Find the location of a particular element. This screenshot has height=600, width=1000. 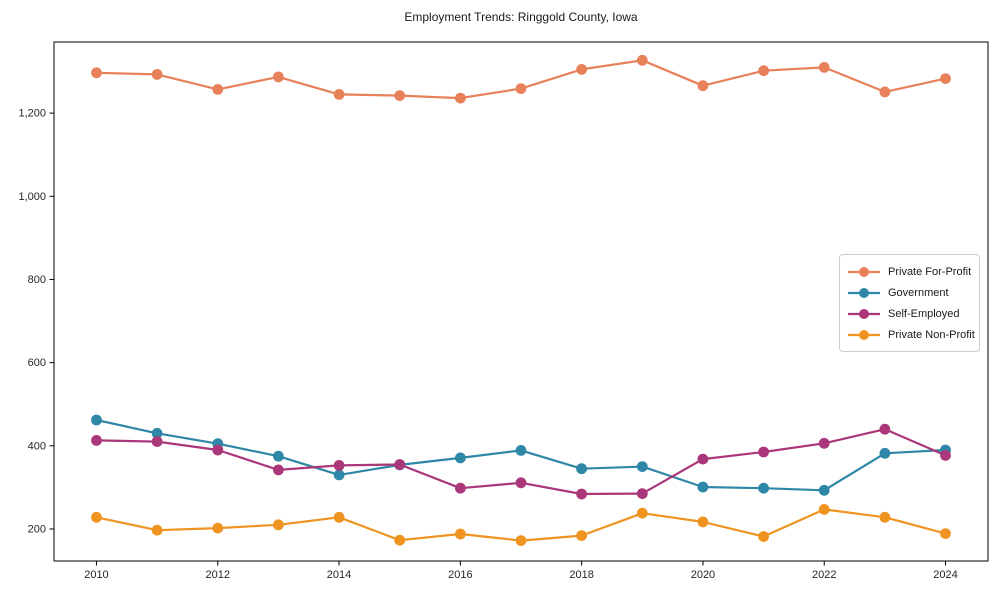

data-point-private-for-profit-2019 is located at coordinates (642, 60).